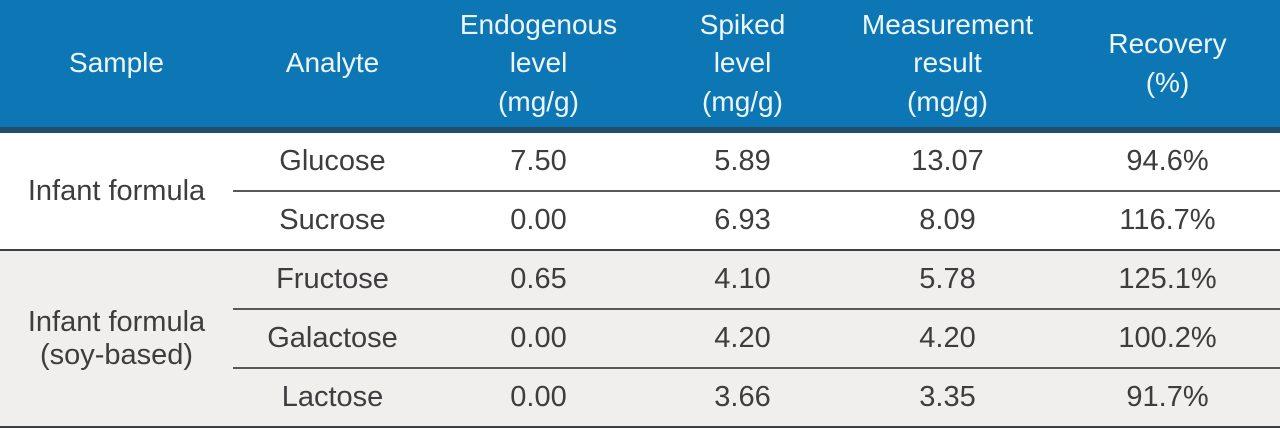 The height and width of the screenshot is (428, 1280). I want to click on column-header-spiked-level: Spiked level (mg/g), so click(742, 66).